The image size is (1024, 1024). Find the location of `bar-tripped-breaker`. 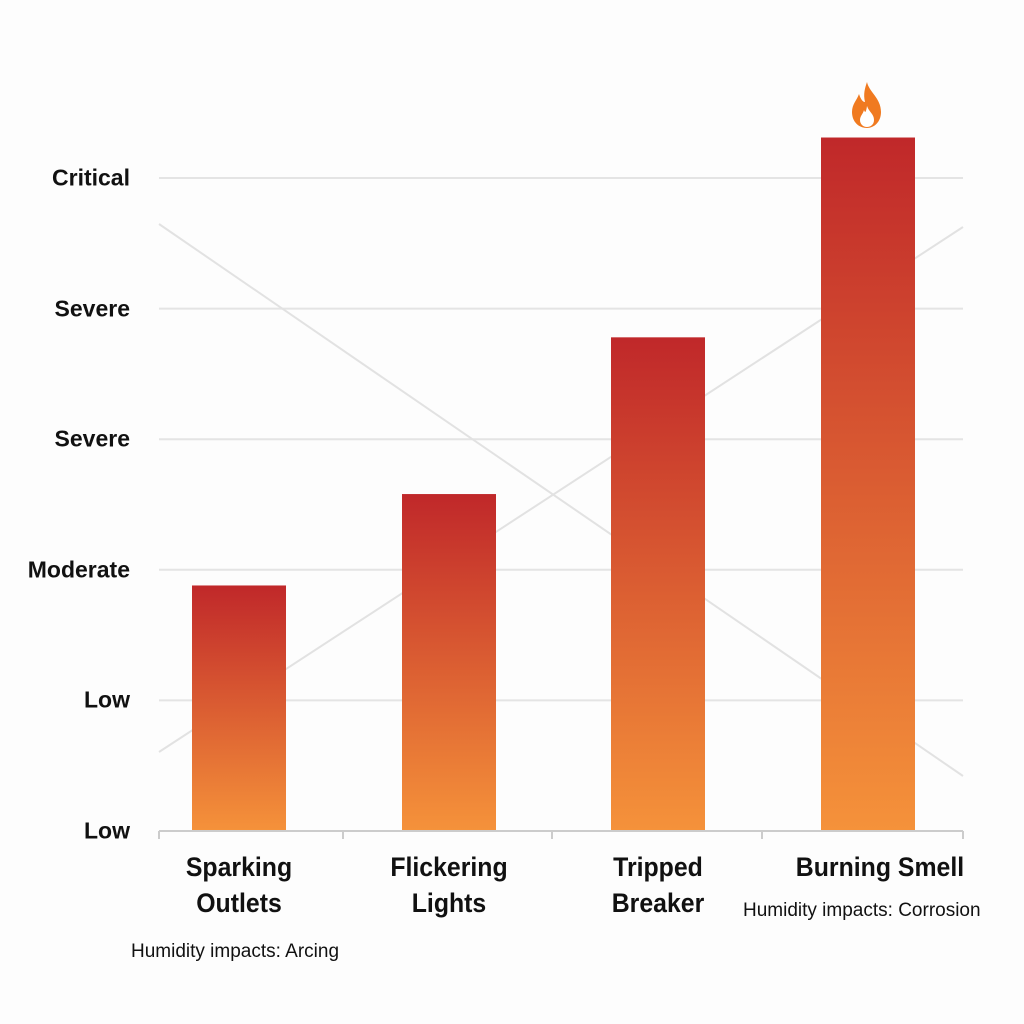

bar-tripped-breaker is located at coordinates (658, 584).